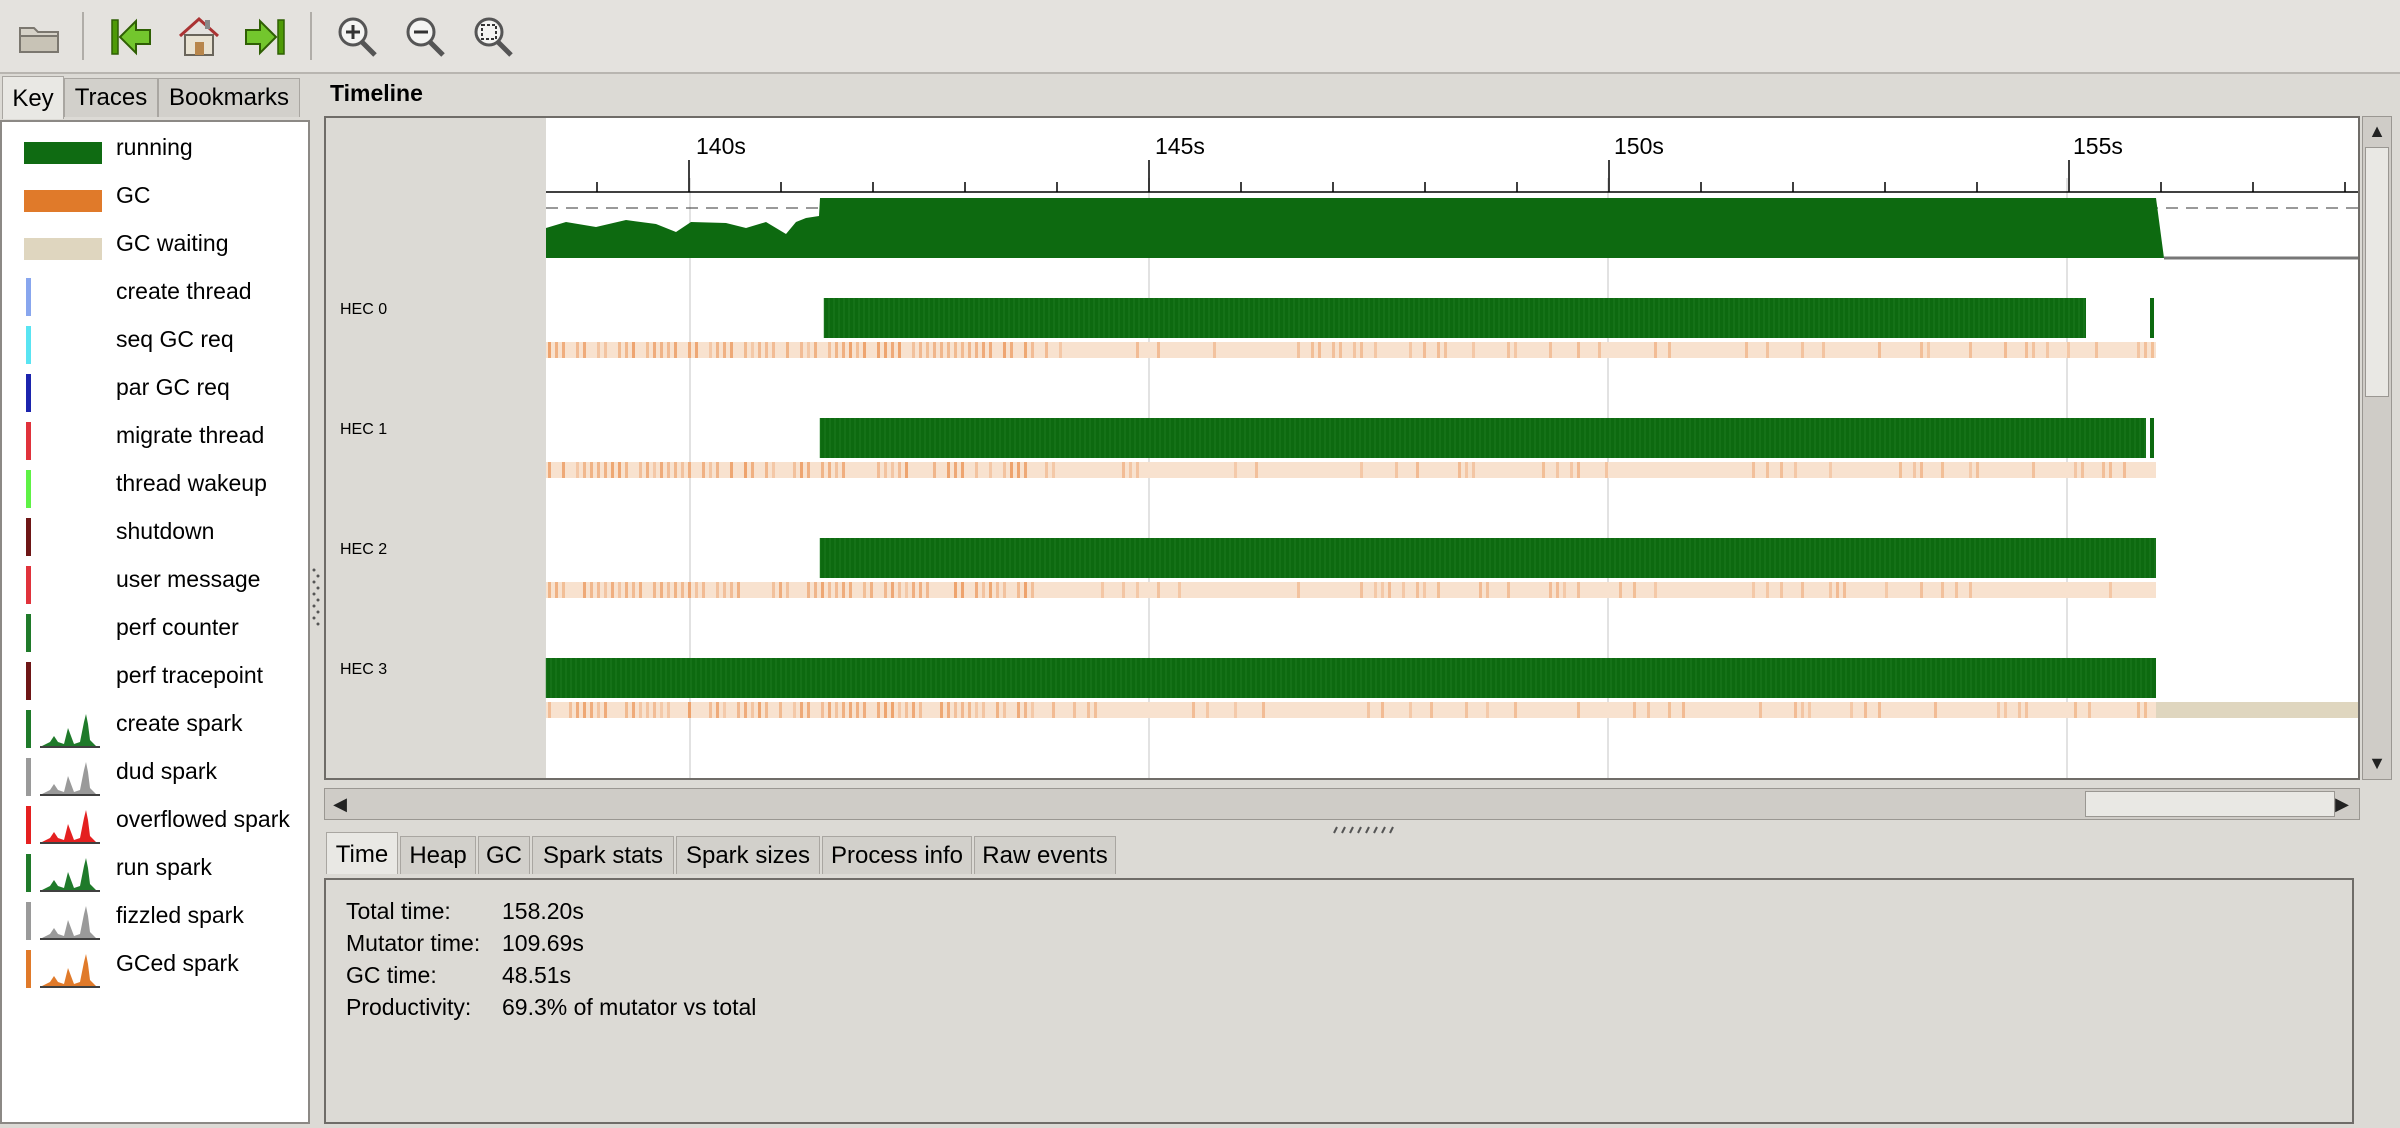 This screenshot has height=1128, width=2400. I want to click on zoom-in-button, so click(357, 37).